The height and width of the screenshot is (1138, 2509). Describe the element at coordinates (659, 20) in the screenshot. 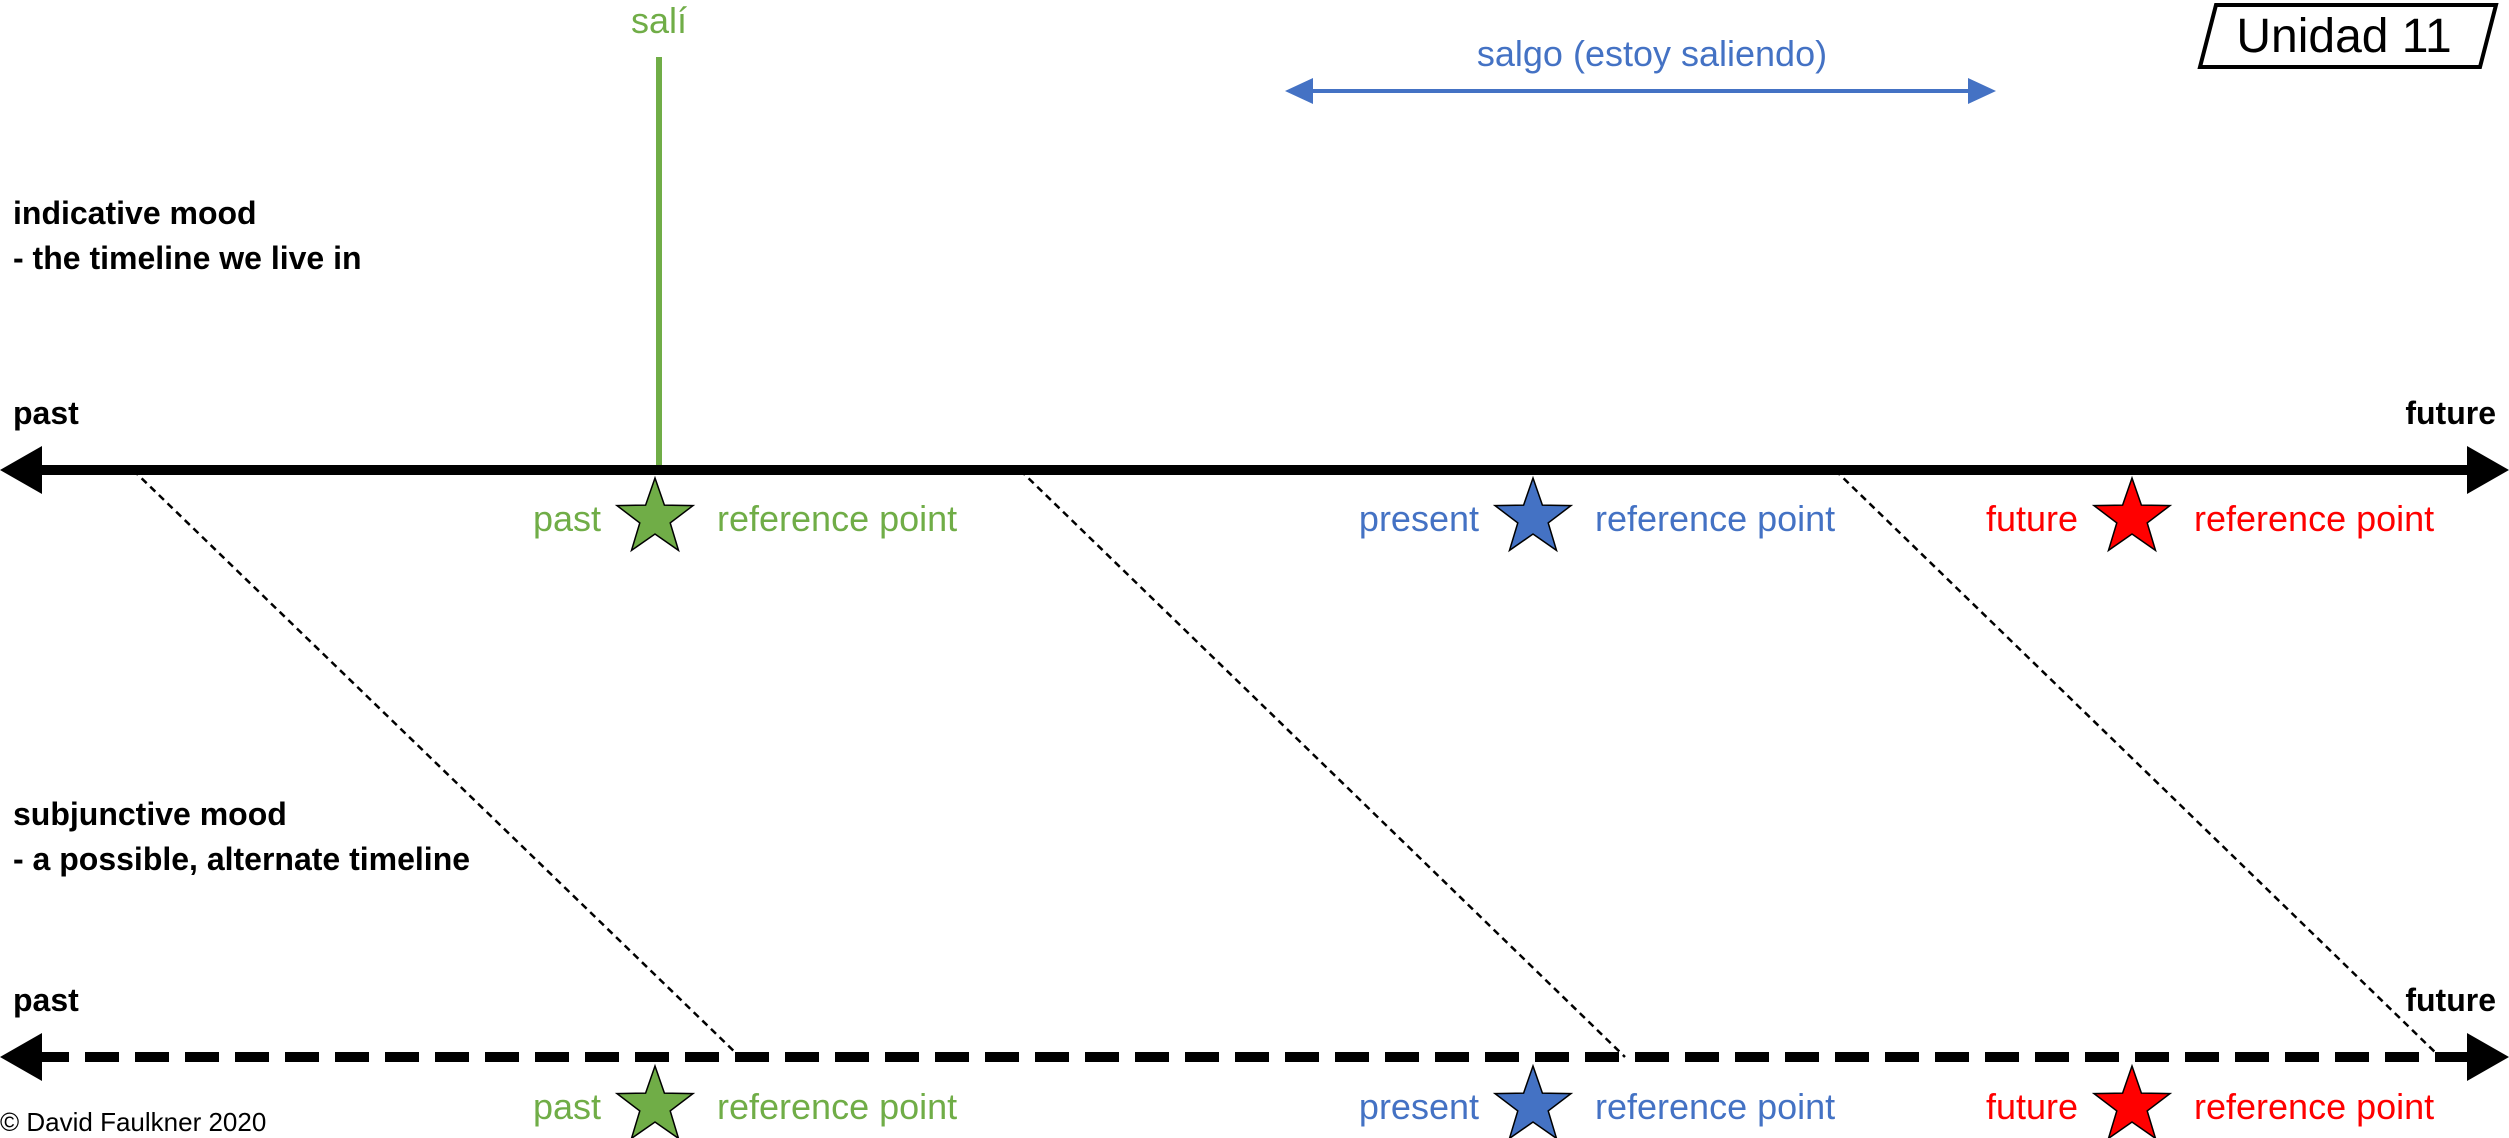

I see `sali-label: salí` at that location.